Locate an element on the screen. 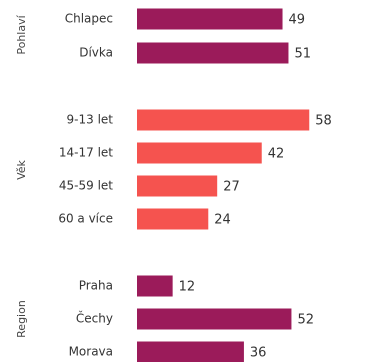 This screenshot has height=362, width=376. category-label: 60 a více is located at coordinates (85, 219).